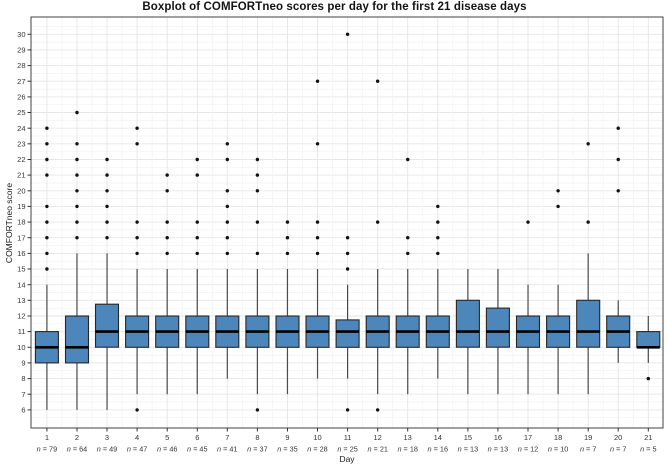 This screenshot has height=466, width=669. I want to click on svg-text: 26, so click(21, 97).